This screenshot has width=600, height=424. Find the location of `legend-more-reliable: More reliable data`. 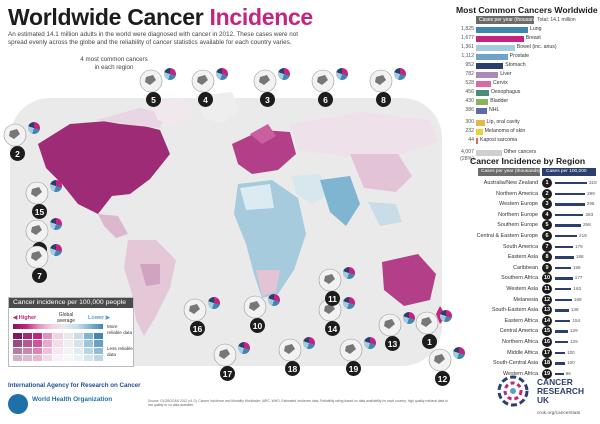

legend-more-reliable: More reliable data is located at coordinates (120, 329).